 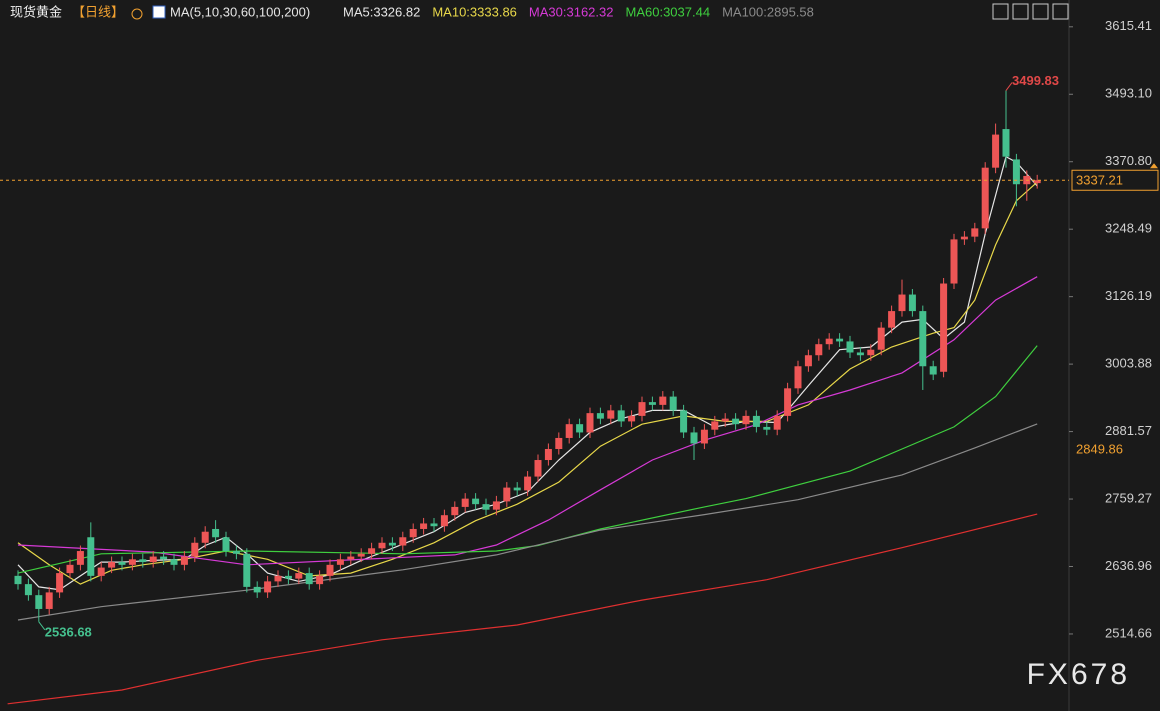 I want to click on legend-entry: MA30:3162.32, so click(x=571, y=11).